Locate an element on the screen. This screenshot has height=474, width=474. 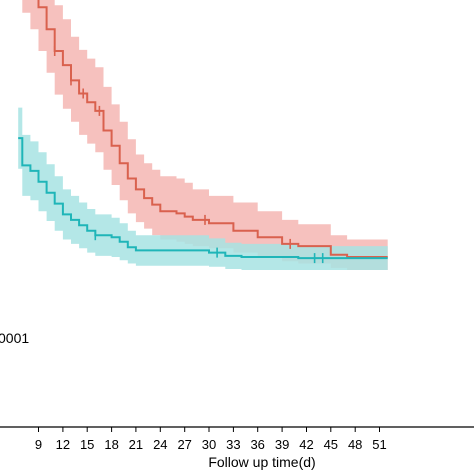
x-tick-label-6: 27 is located at coordinates (184, 444).